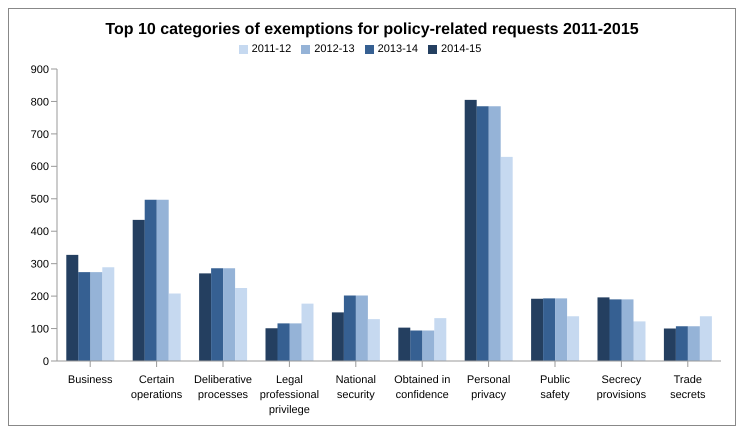  Describe the element at coordinates (39, 329) in the screenshot. I see `y-tick-label: 100` at that location.